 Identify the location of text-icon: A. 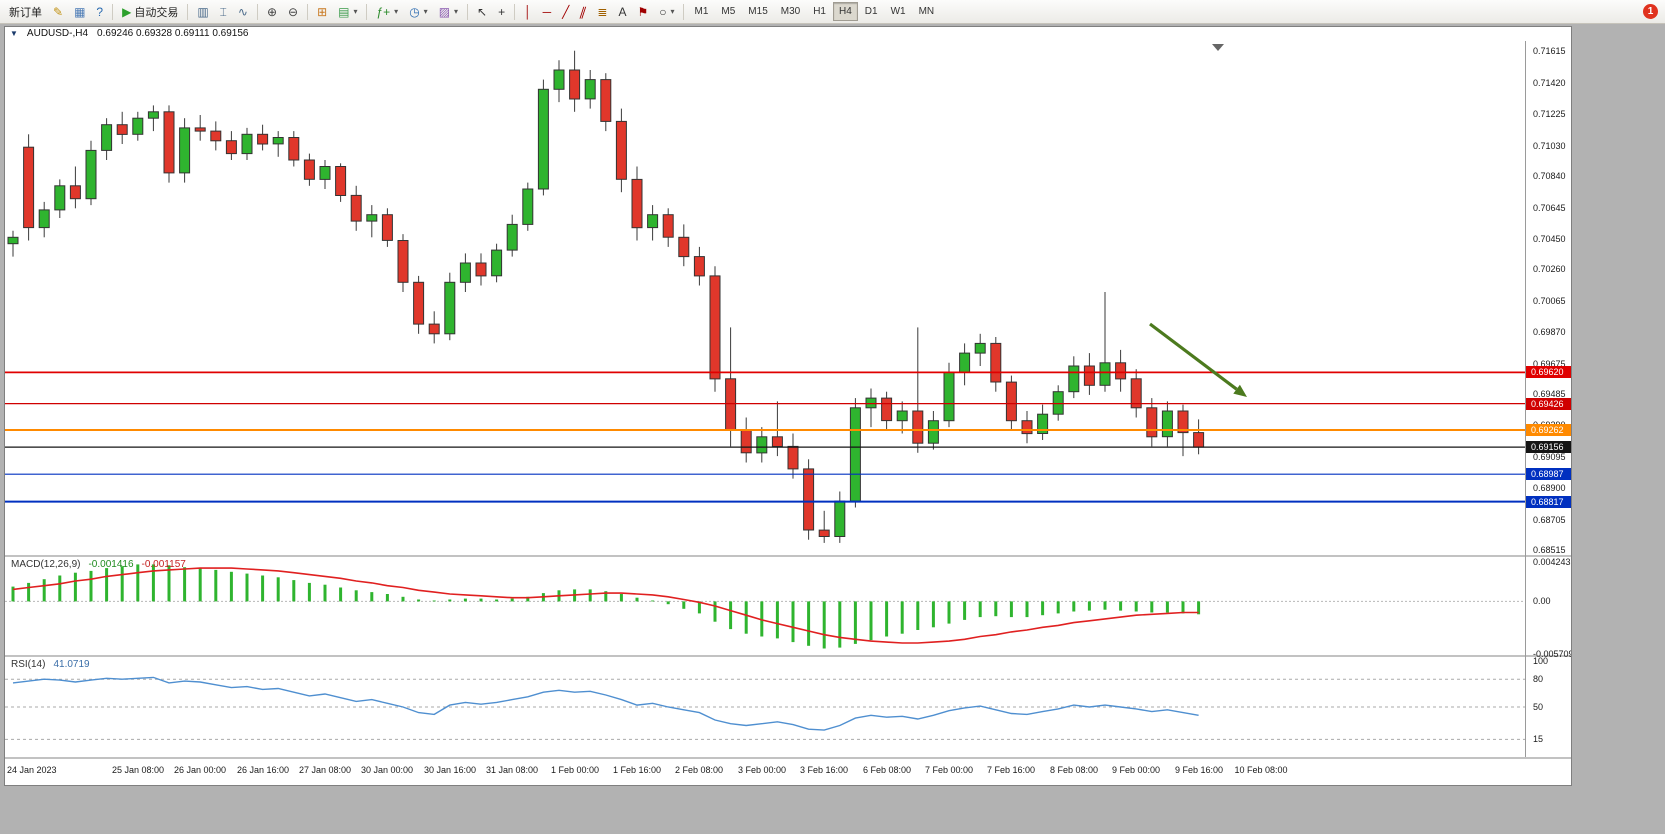
(622, 11).